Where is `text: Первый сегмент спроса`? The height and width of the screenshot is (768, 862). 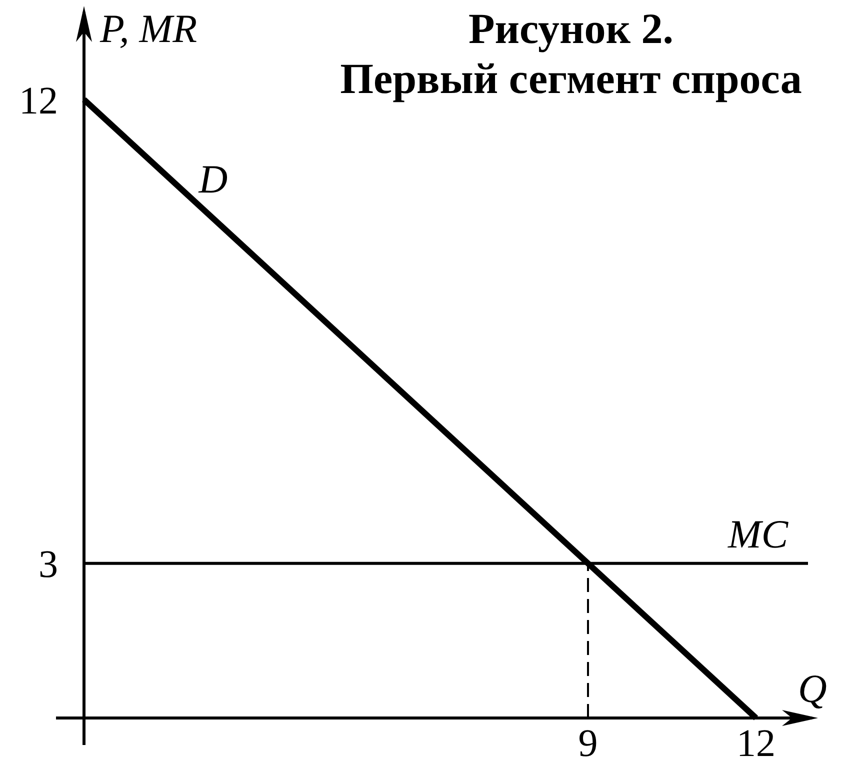
text: Первый сегмент спроса is located at coordinates (571, 79).